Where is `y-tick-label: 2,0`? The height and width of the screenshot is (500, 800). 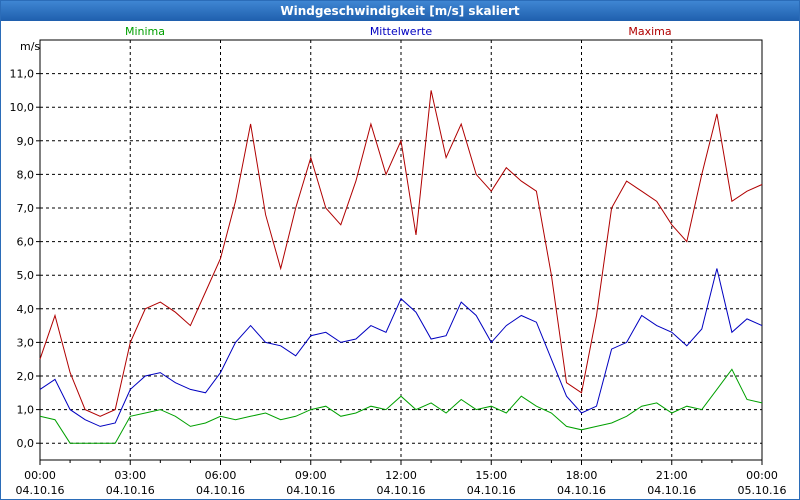
y-tick-label: 2,0 is located at coordinates (26, 376).